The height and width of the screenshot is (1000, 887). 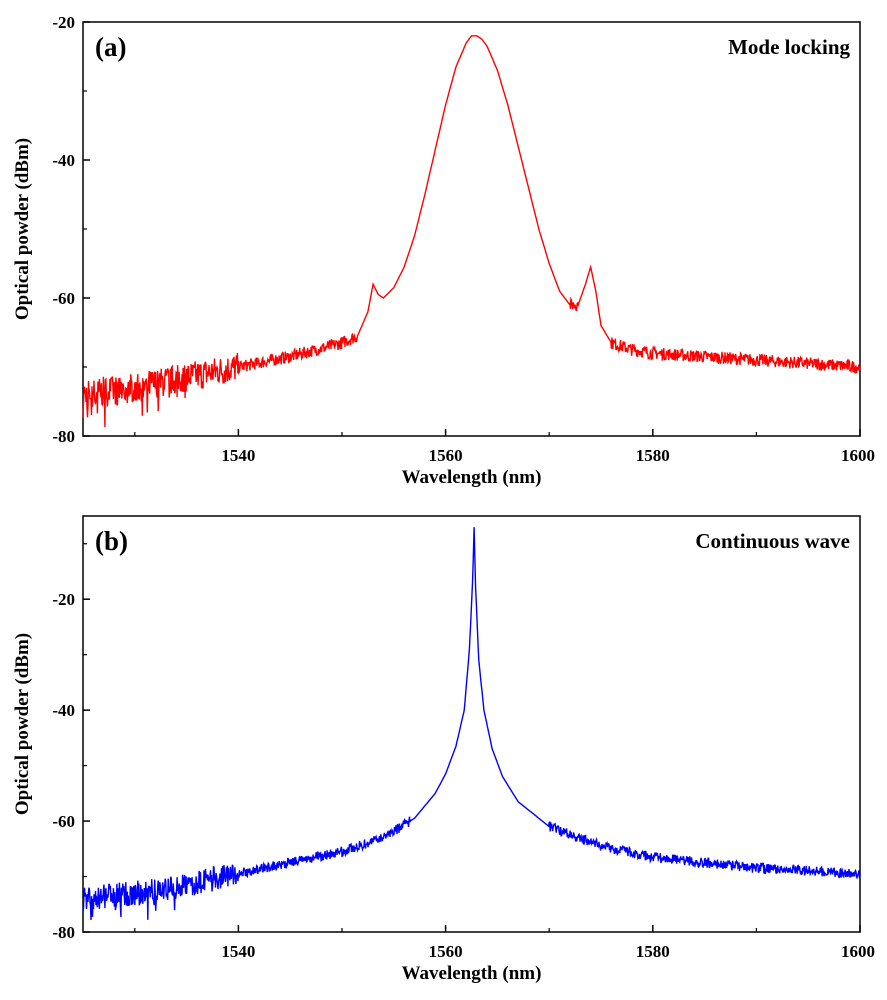 I want to click on x-axis-title-b: Wavelength (nm), so click(x=472, y=973).